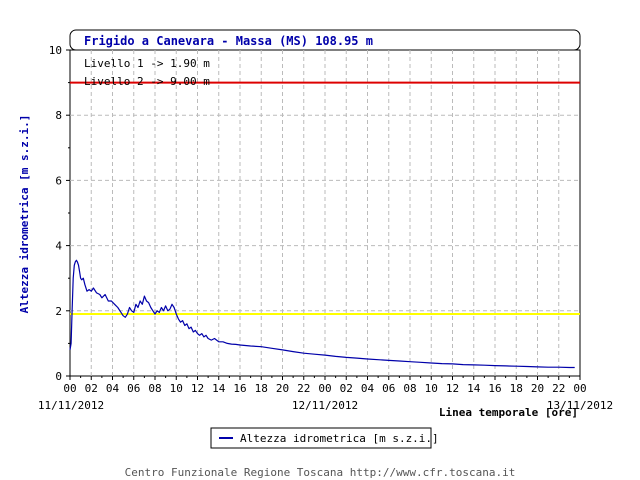  What do you see at coordinates (58, 180) in the screenshot?
I see `y-tick-label: 6` at bounding box center [58, 180].